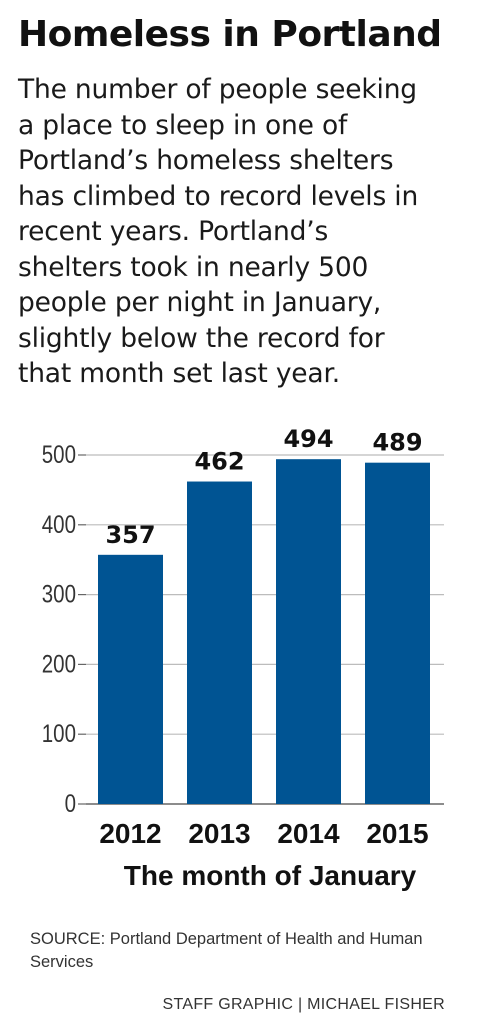  What do you see at coordinates (179, 373) in the screenshot?
I see `subtitle-line: that month set last year.` at bounding box center [179, 373].